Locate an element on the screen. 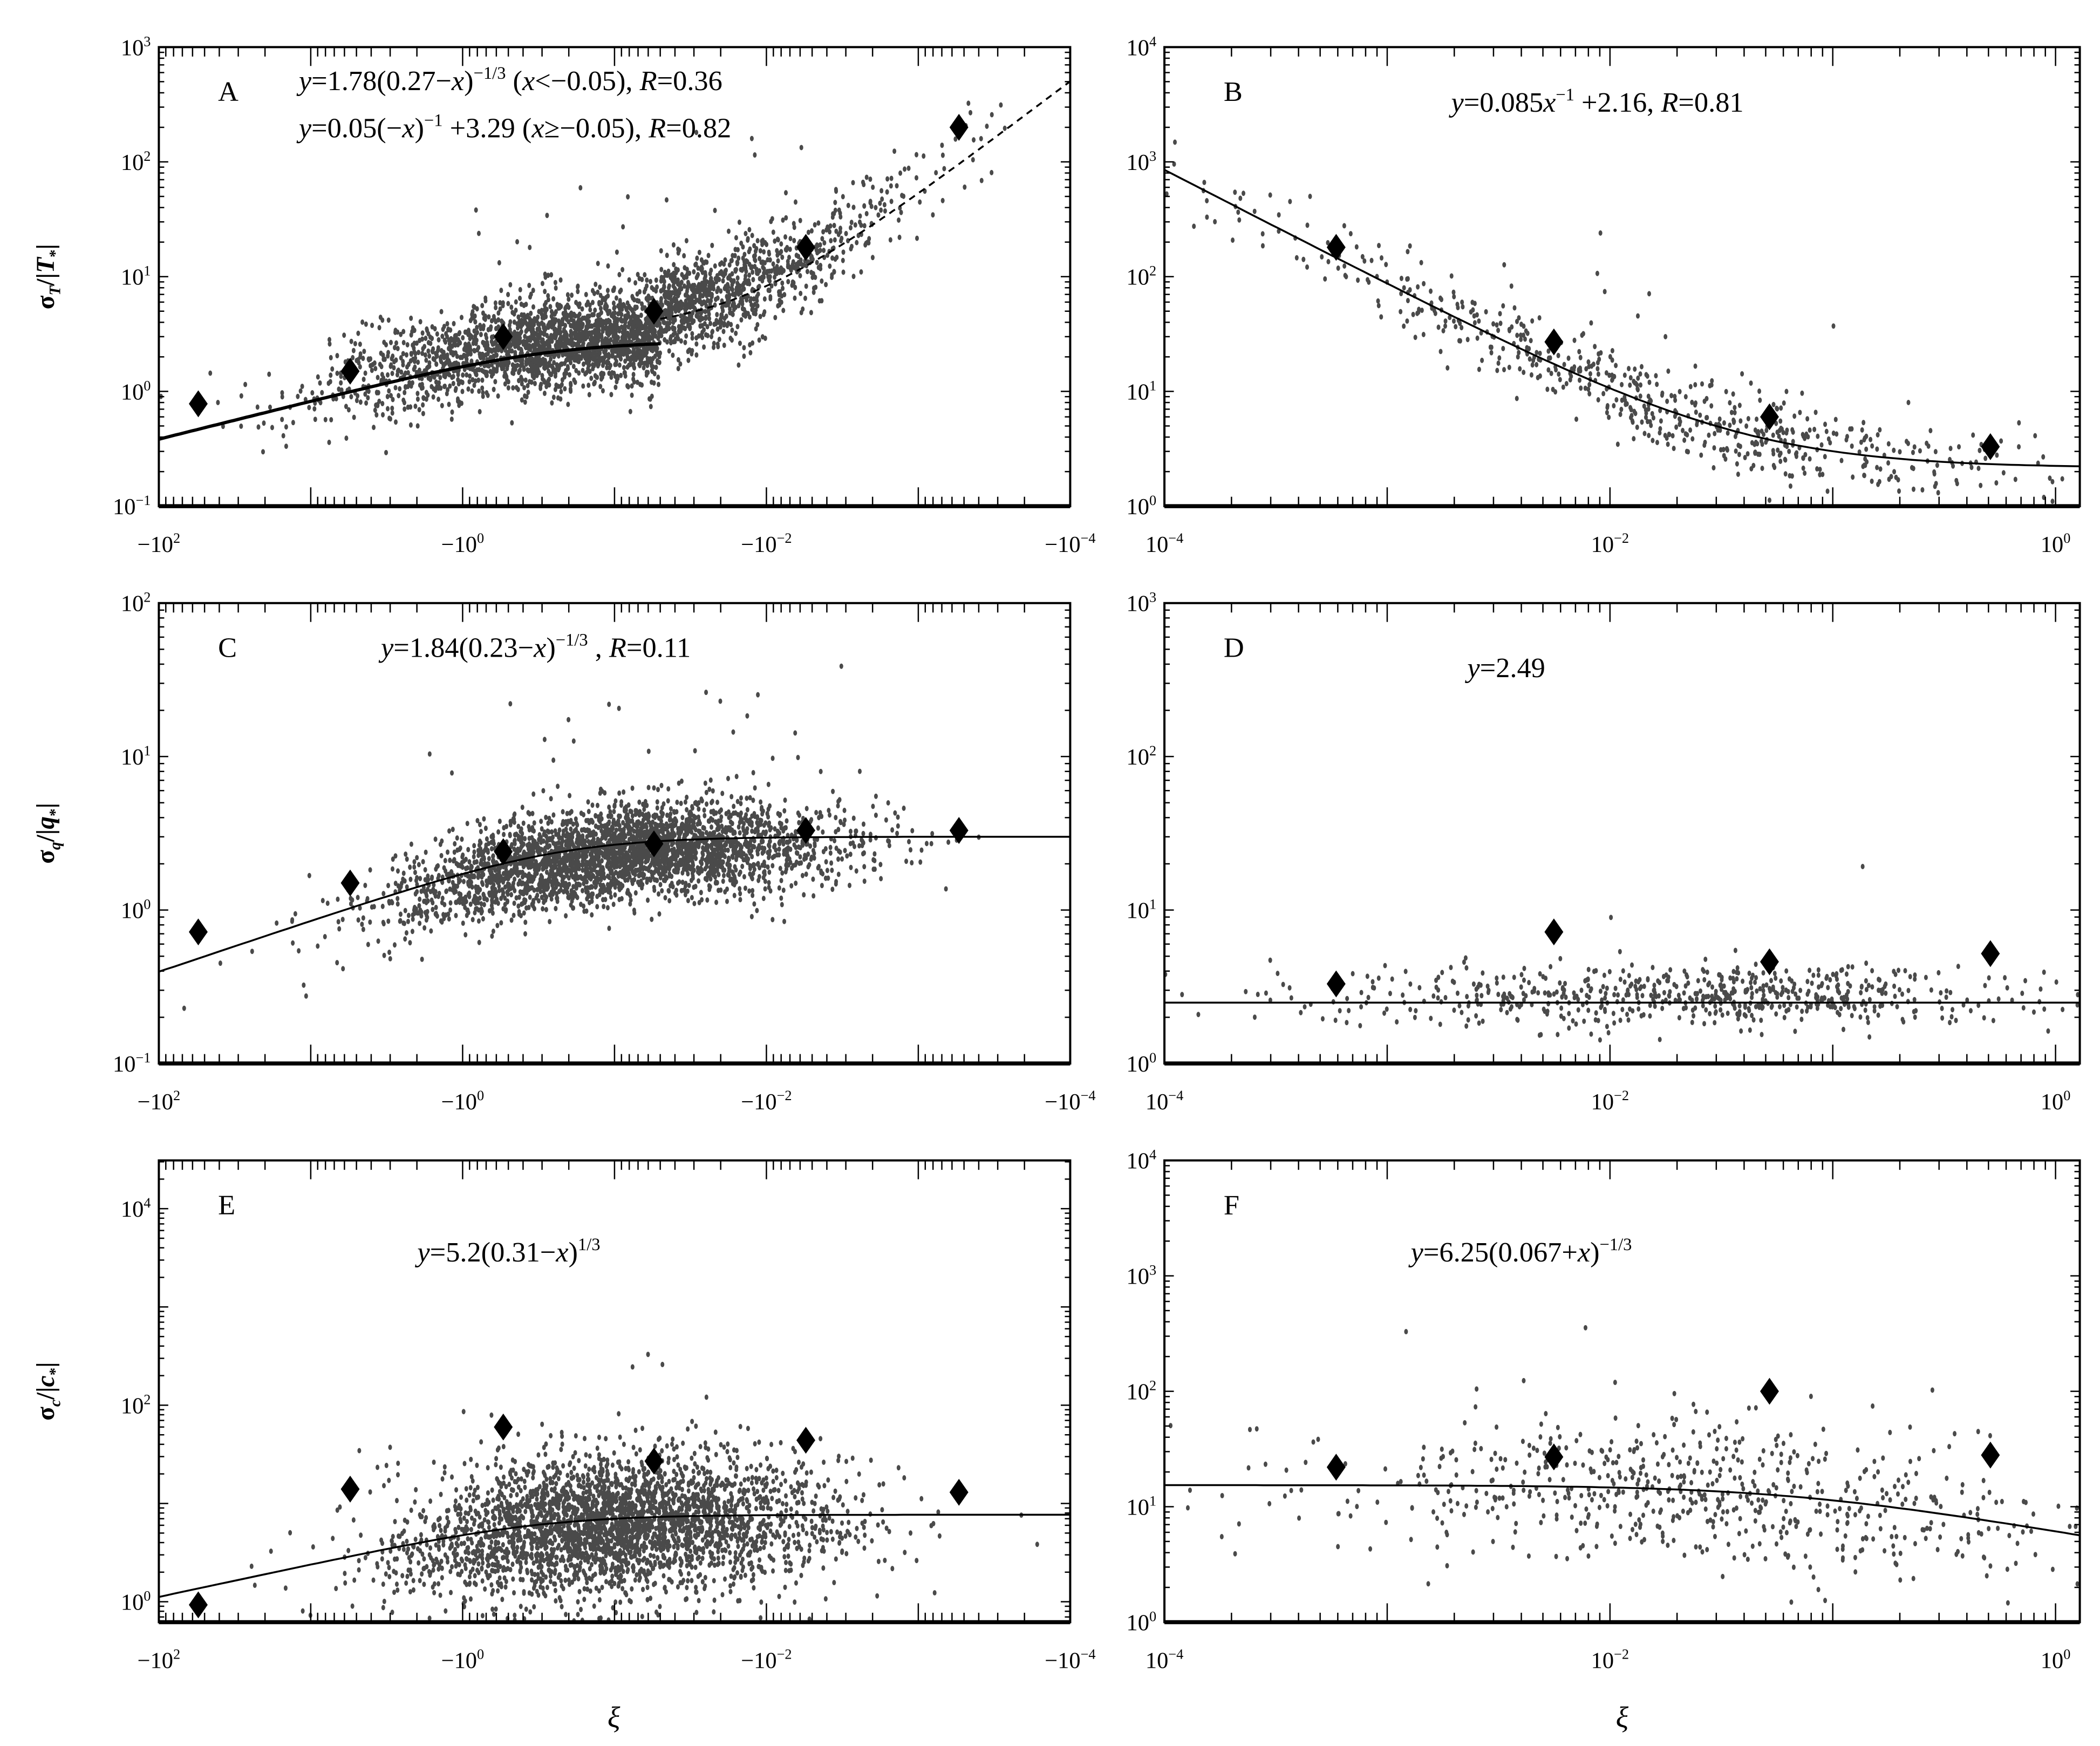 The width and height of the screenshot is (2100, 1746). bin-mean-diamond is located at coordinates (350, 372).